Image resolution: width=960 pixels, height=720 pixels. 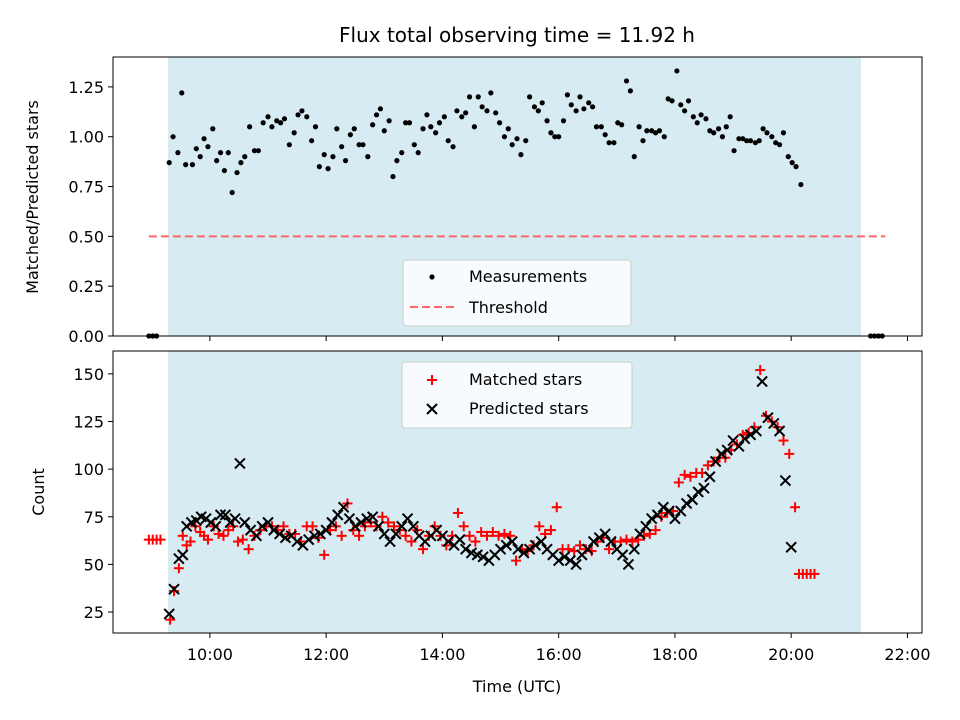 I want to click on x-tick-label: 20:00, so click(x=791, y=654).